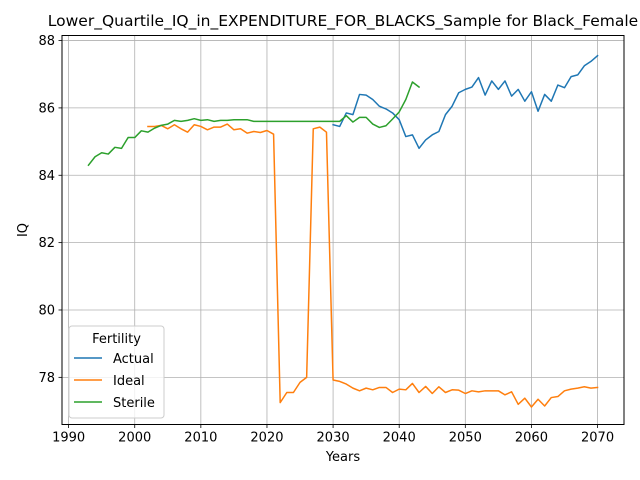 Image resolution: width=640 pixels, height=480 pixels. What do you see at coordinates (23, 230) in the screenshot?
I see `y-axis-title: IQ` at bounding box center [23, 230].